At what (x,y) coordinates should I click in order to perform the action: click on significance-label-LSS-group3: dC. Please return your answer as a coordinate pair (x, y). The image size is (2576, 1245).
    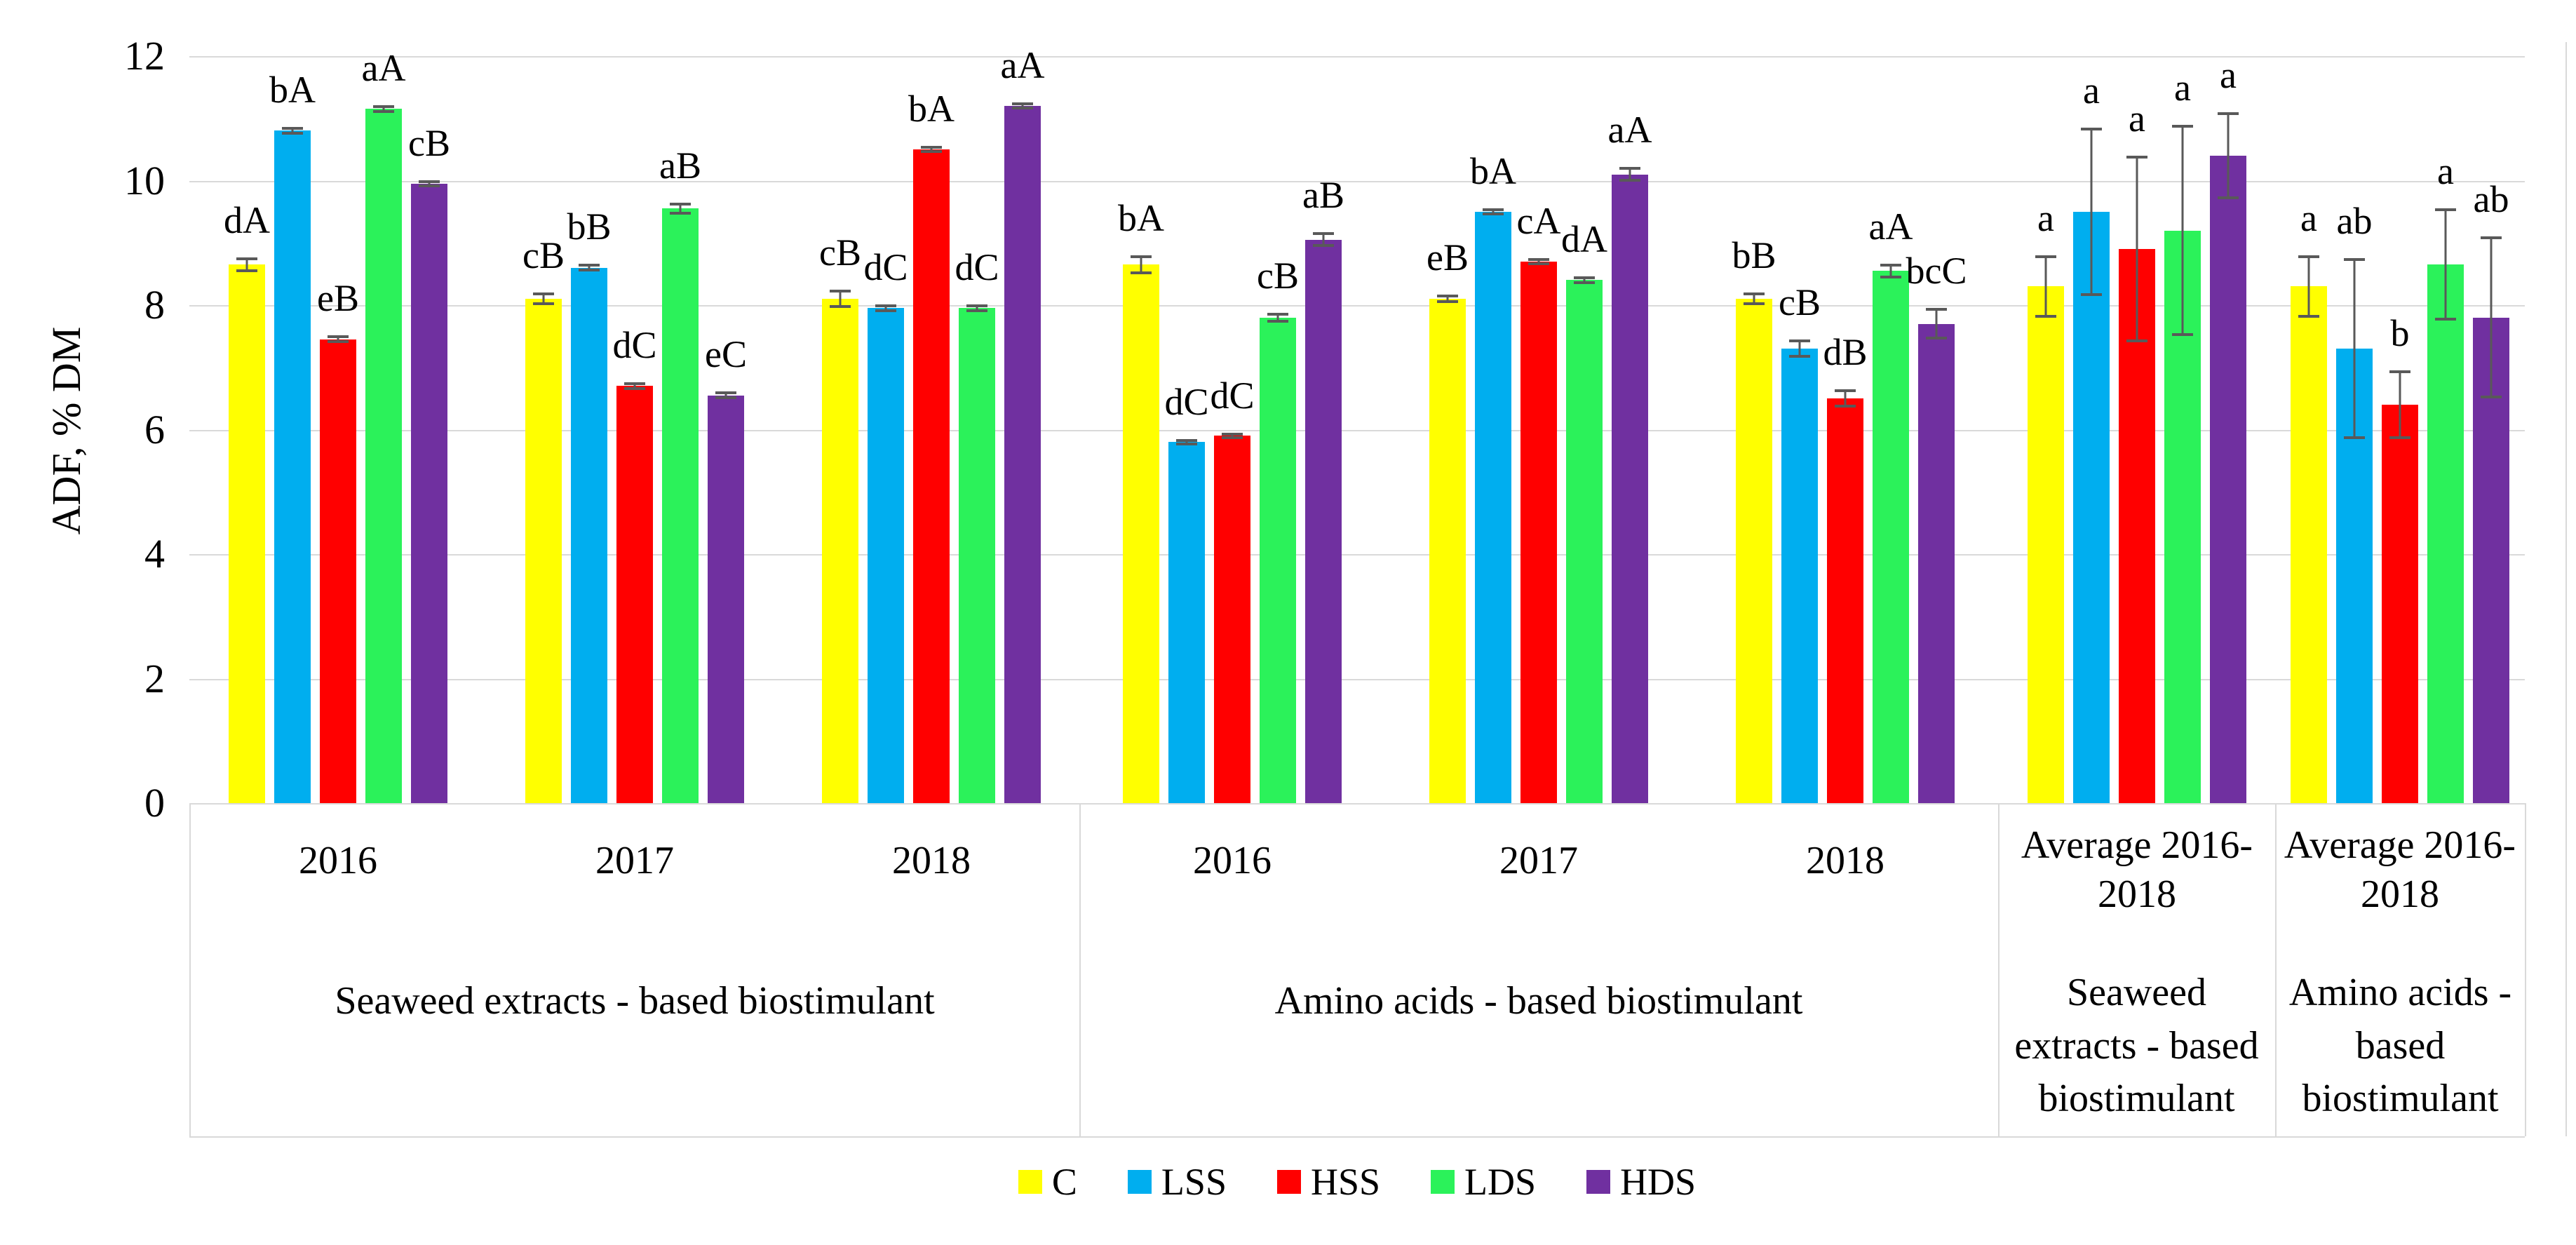
    Looking at the image, I should click on (885, 267).